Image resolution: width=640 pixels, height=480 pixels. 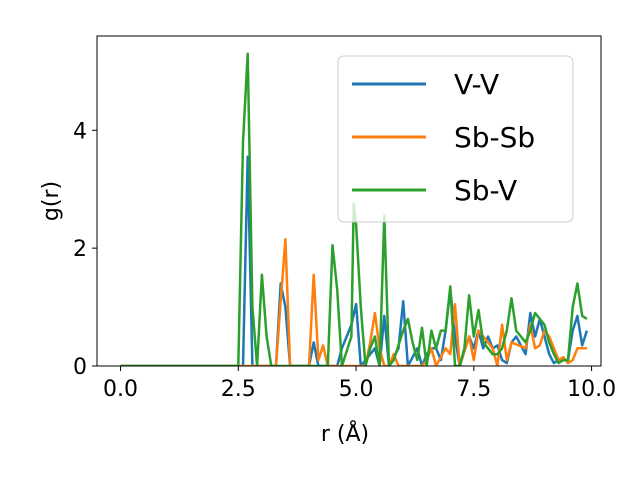 I want to click on legend-label-v-v: V-V, so click(x=476, y=84).